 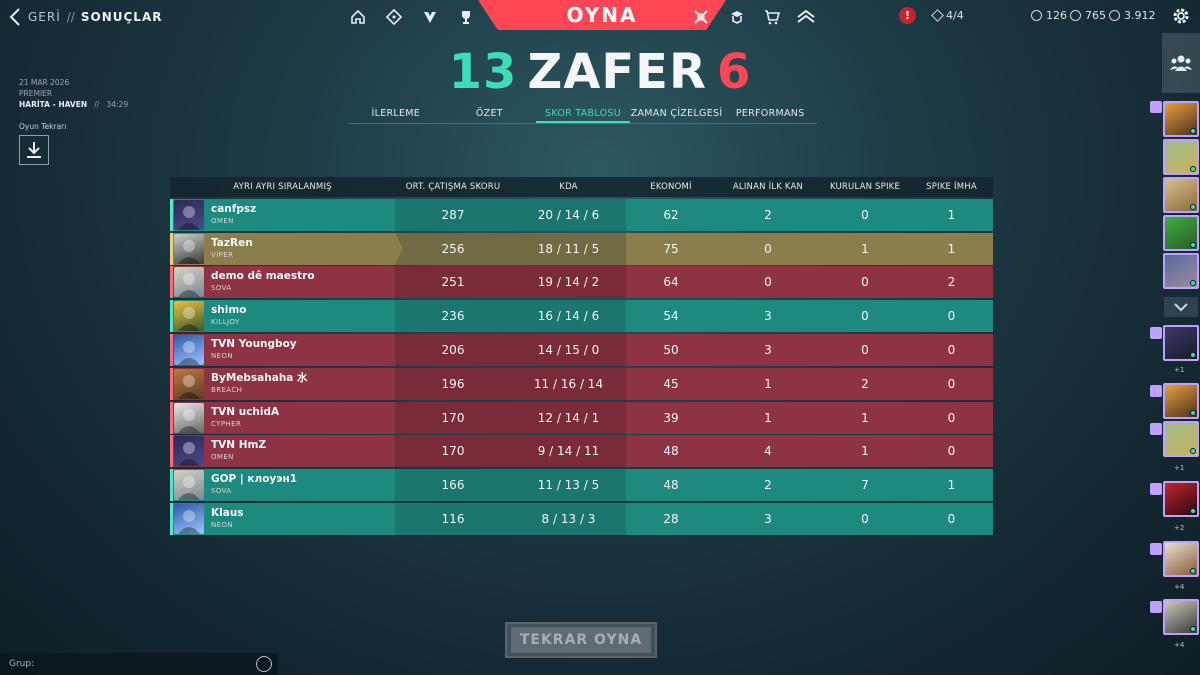 I want to click on plants-cell: 0, so click(x=865, y=282).